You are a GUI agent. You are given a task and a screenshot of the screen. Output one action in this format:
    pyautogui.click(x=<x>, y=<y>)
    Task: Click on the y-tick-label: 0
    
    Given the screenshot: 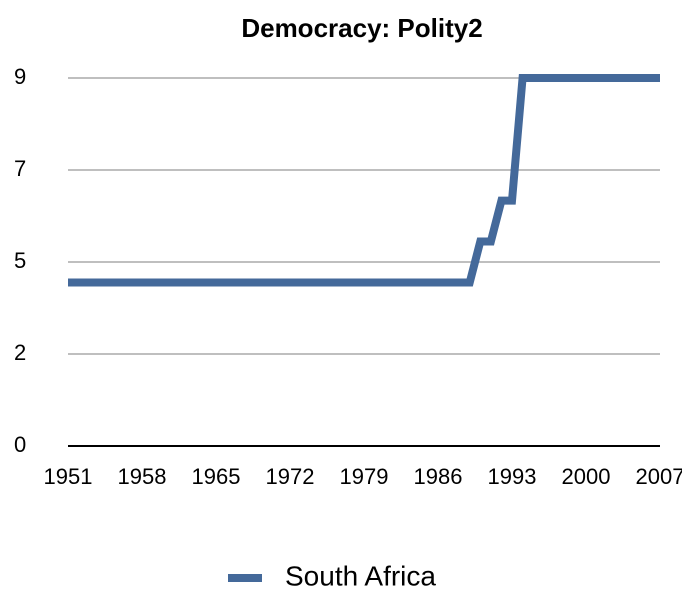 What is the action you would take?
    pyautogui.click(x=20, y=444)
    